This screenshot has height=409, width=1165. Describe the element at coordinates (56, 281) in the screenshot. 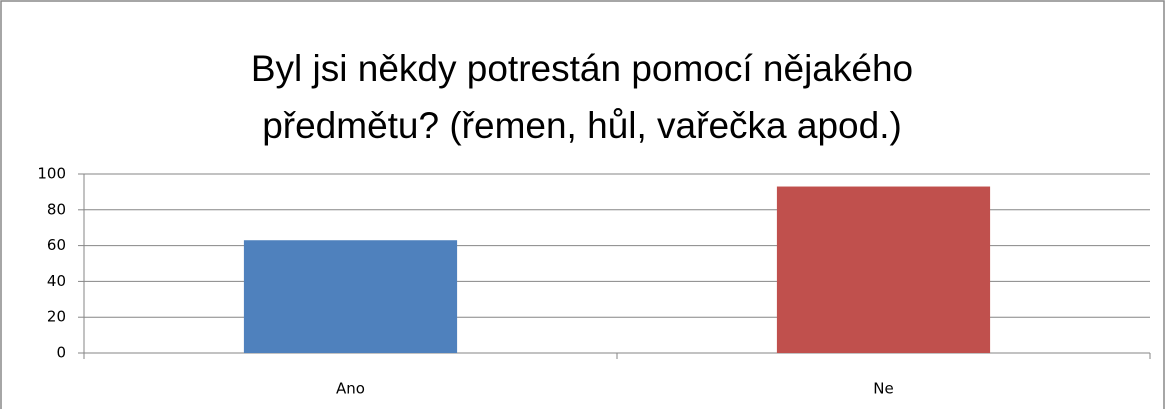

I see `y-tick-label: 40` at that location.